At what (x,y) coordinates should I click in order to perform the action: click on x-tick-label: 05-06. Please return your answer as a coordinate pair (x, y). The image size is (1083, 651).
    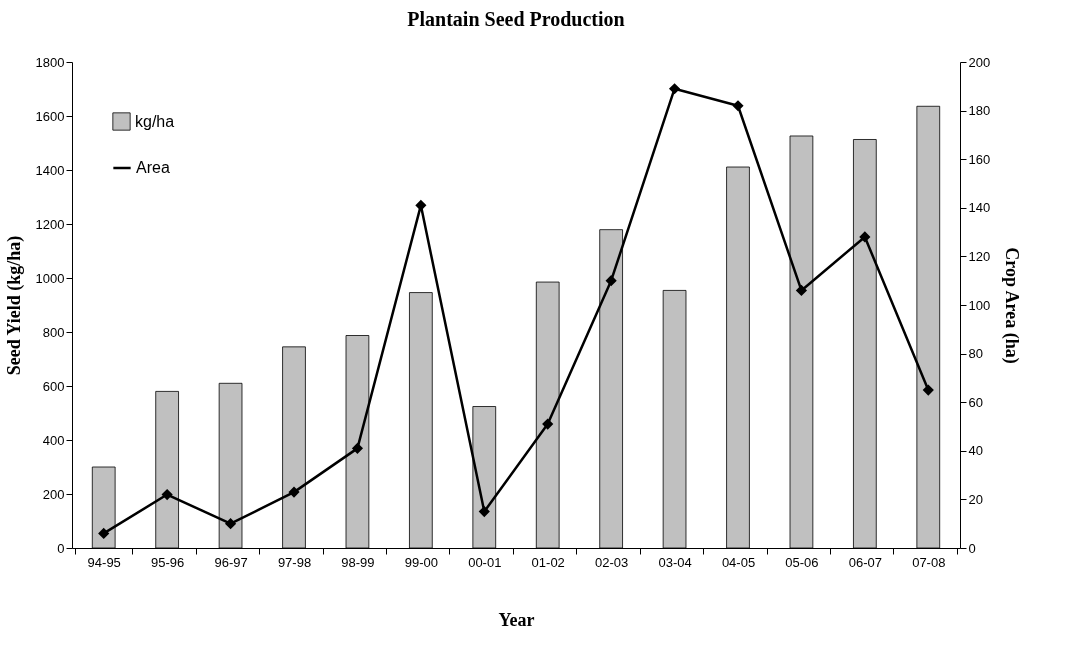
    Looking at the image, I should click on (802, 562).